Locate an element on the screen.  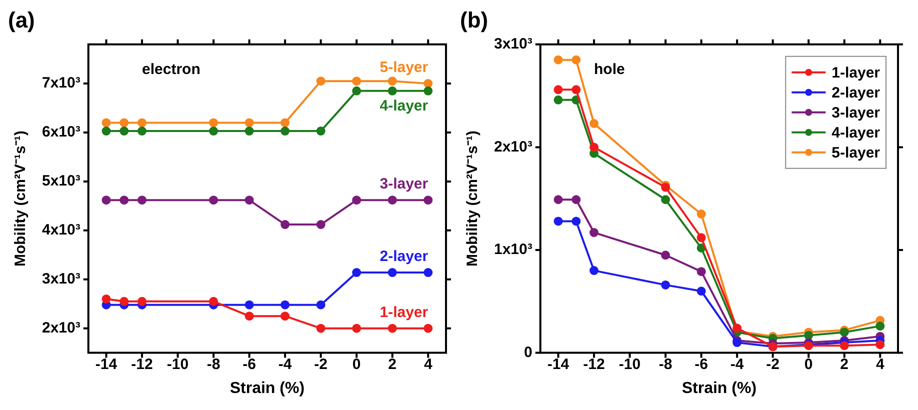
legend-label: 1-layer is located at coordinates (856, 73).